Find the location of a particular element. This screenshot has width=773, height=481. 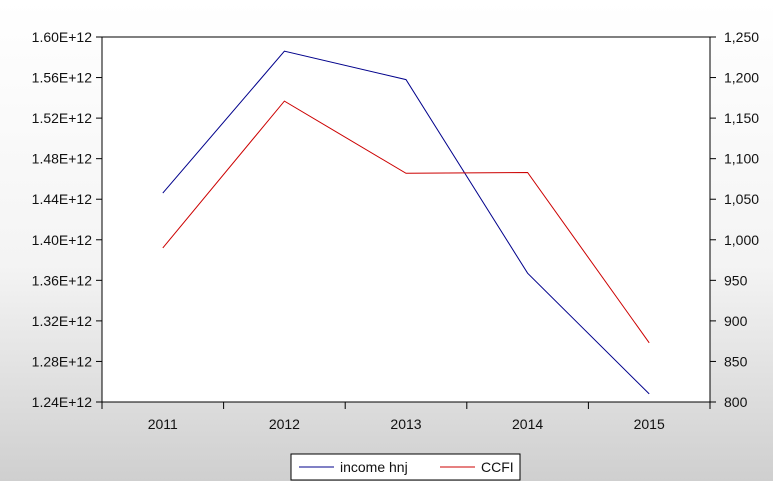

right-tick-label: 1,150 is located at coordinates (741, 118).